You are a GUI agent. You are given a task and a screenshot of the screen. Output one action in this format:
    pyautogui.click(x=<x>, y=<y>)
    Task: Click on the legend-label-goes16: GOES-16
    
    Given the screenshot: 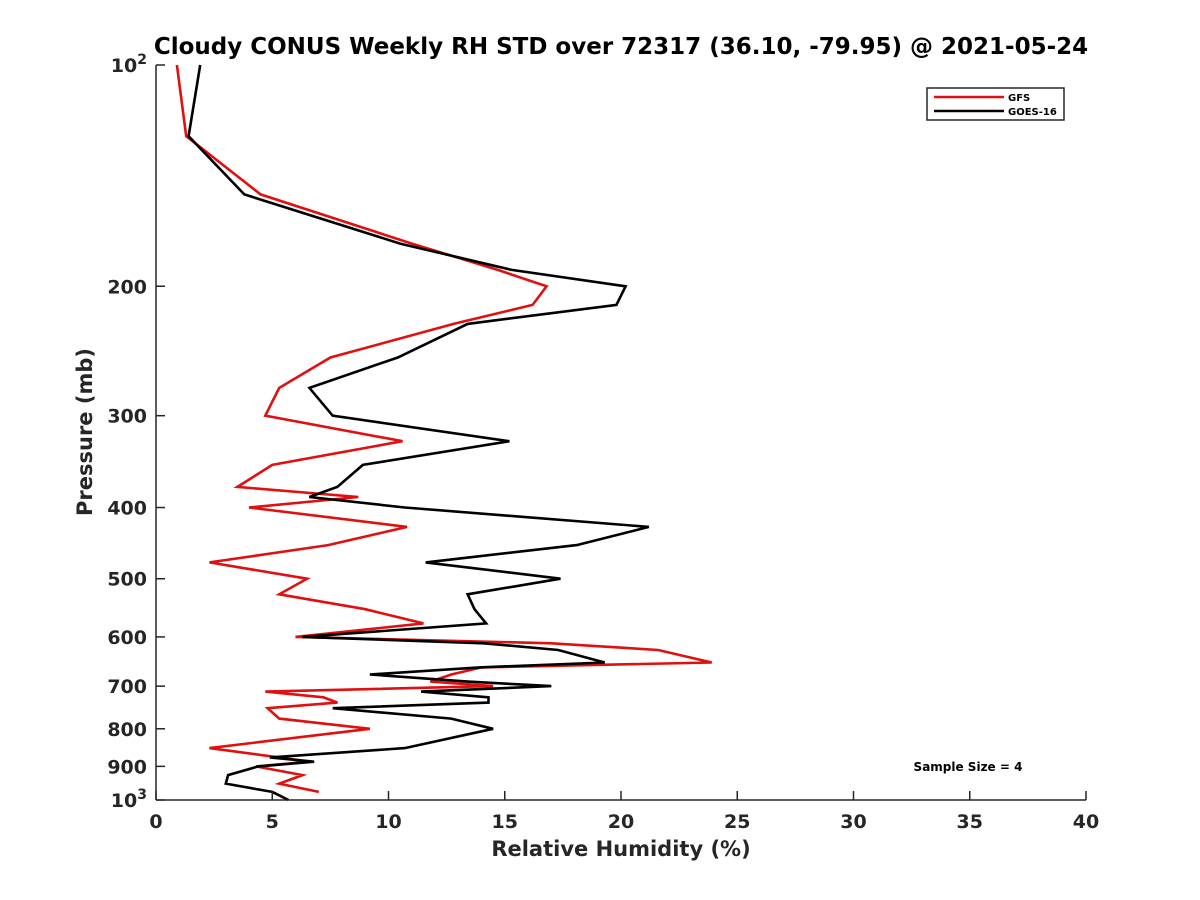 What is the action you would take?
    pyautogui.click(x=1032, y=112)
    